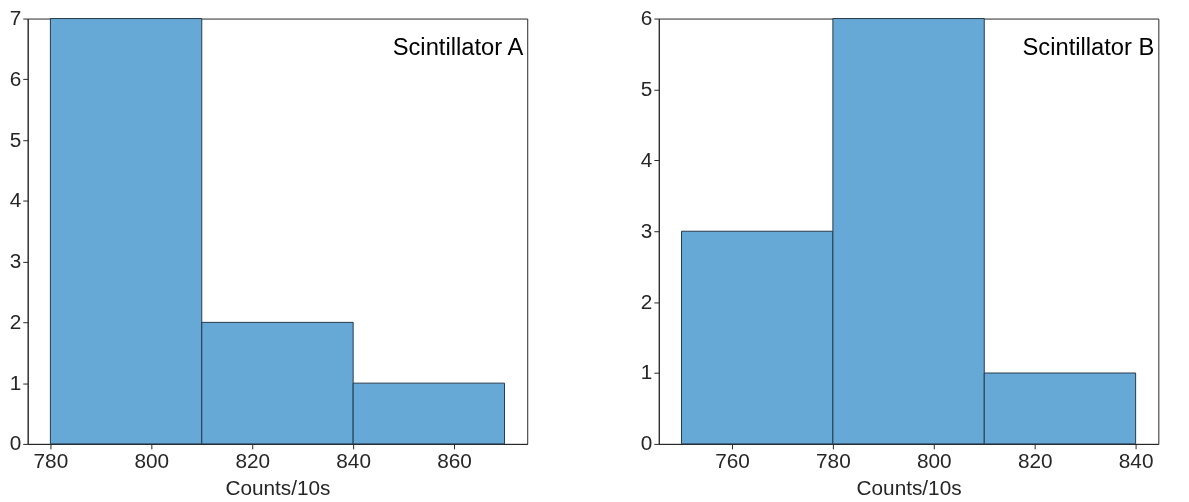 The width and height of the screenshot is (1189, 502). What do you see at coordinates (458, 47) in the screenshot?
I see `text: Scintillator A` at bounding box center [458, 47].